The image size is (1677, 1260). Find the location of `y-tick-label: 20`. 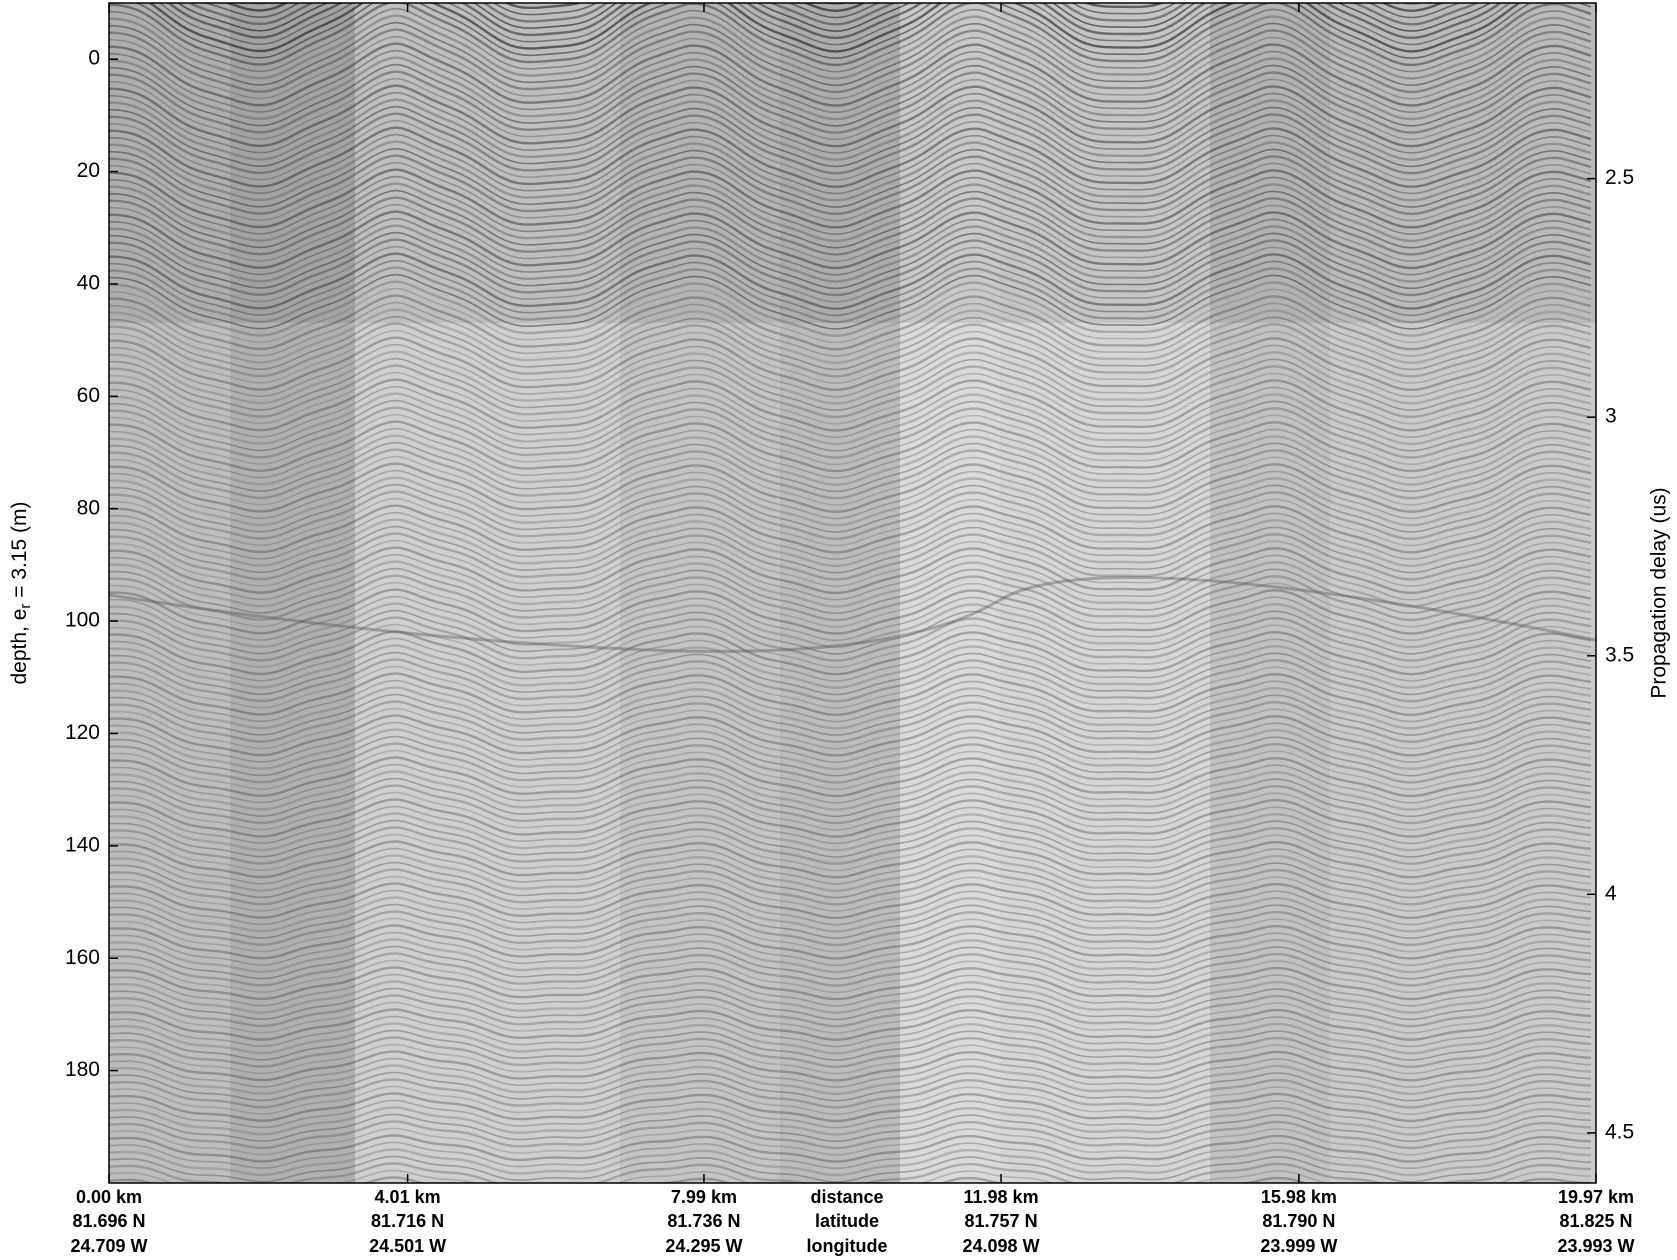

y-tick-label: 20 is located at coordinates (88, 170).